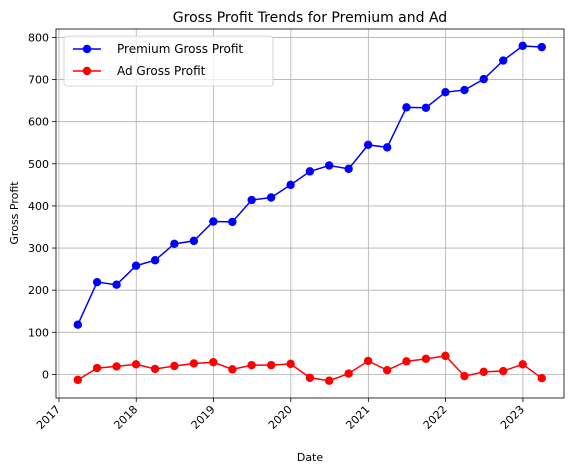 Image resolution: width=571 pixels, height=474 pixels. Describe the element at coordinates (310, 457) in the screenshot. I see `x-axis-label: Date` at that location.